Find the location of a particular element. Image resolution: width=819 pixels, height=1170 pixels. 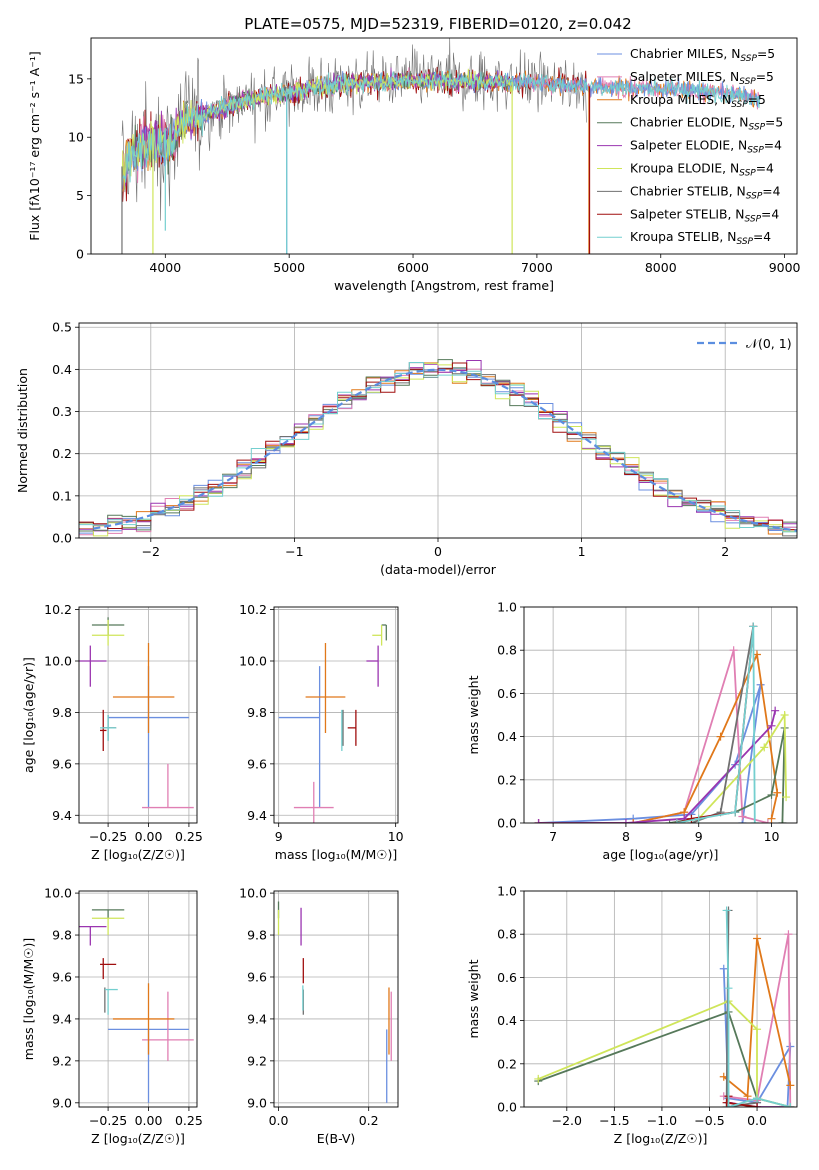

x-tick-label: 0.2 is located at coordinates (369, 1120).